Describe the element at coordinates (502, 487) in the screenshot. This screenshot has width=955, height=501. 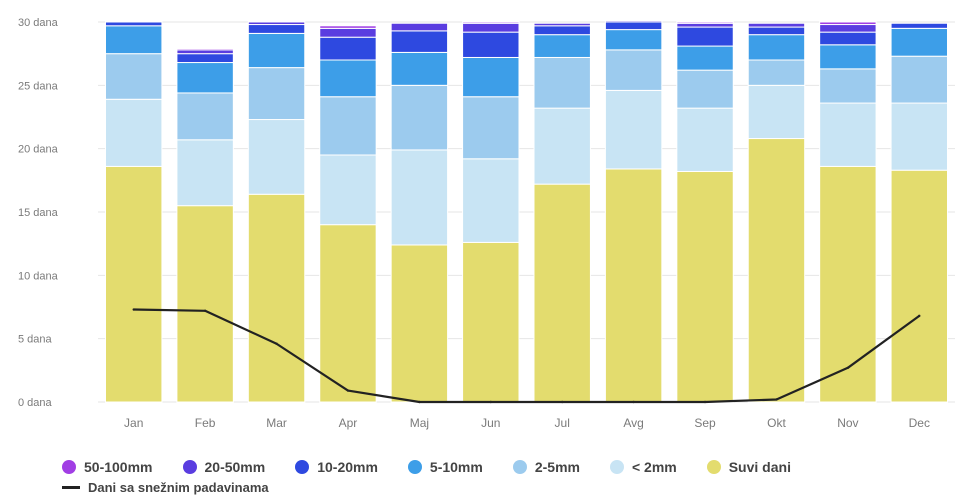
I see `legend-row-snow: Dani sa snežnim padavinama` at that location.